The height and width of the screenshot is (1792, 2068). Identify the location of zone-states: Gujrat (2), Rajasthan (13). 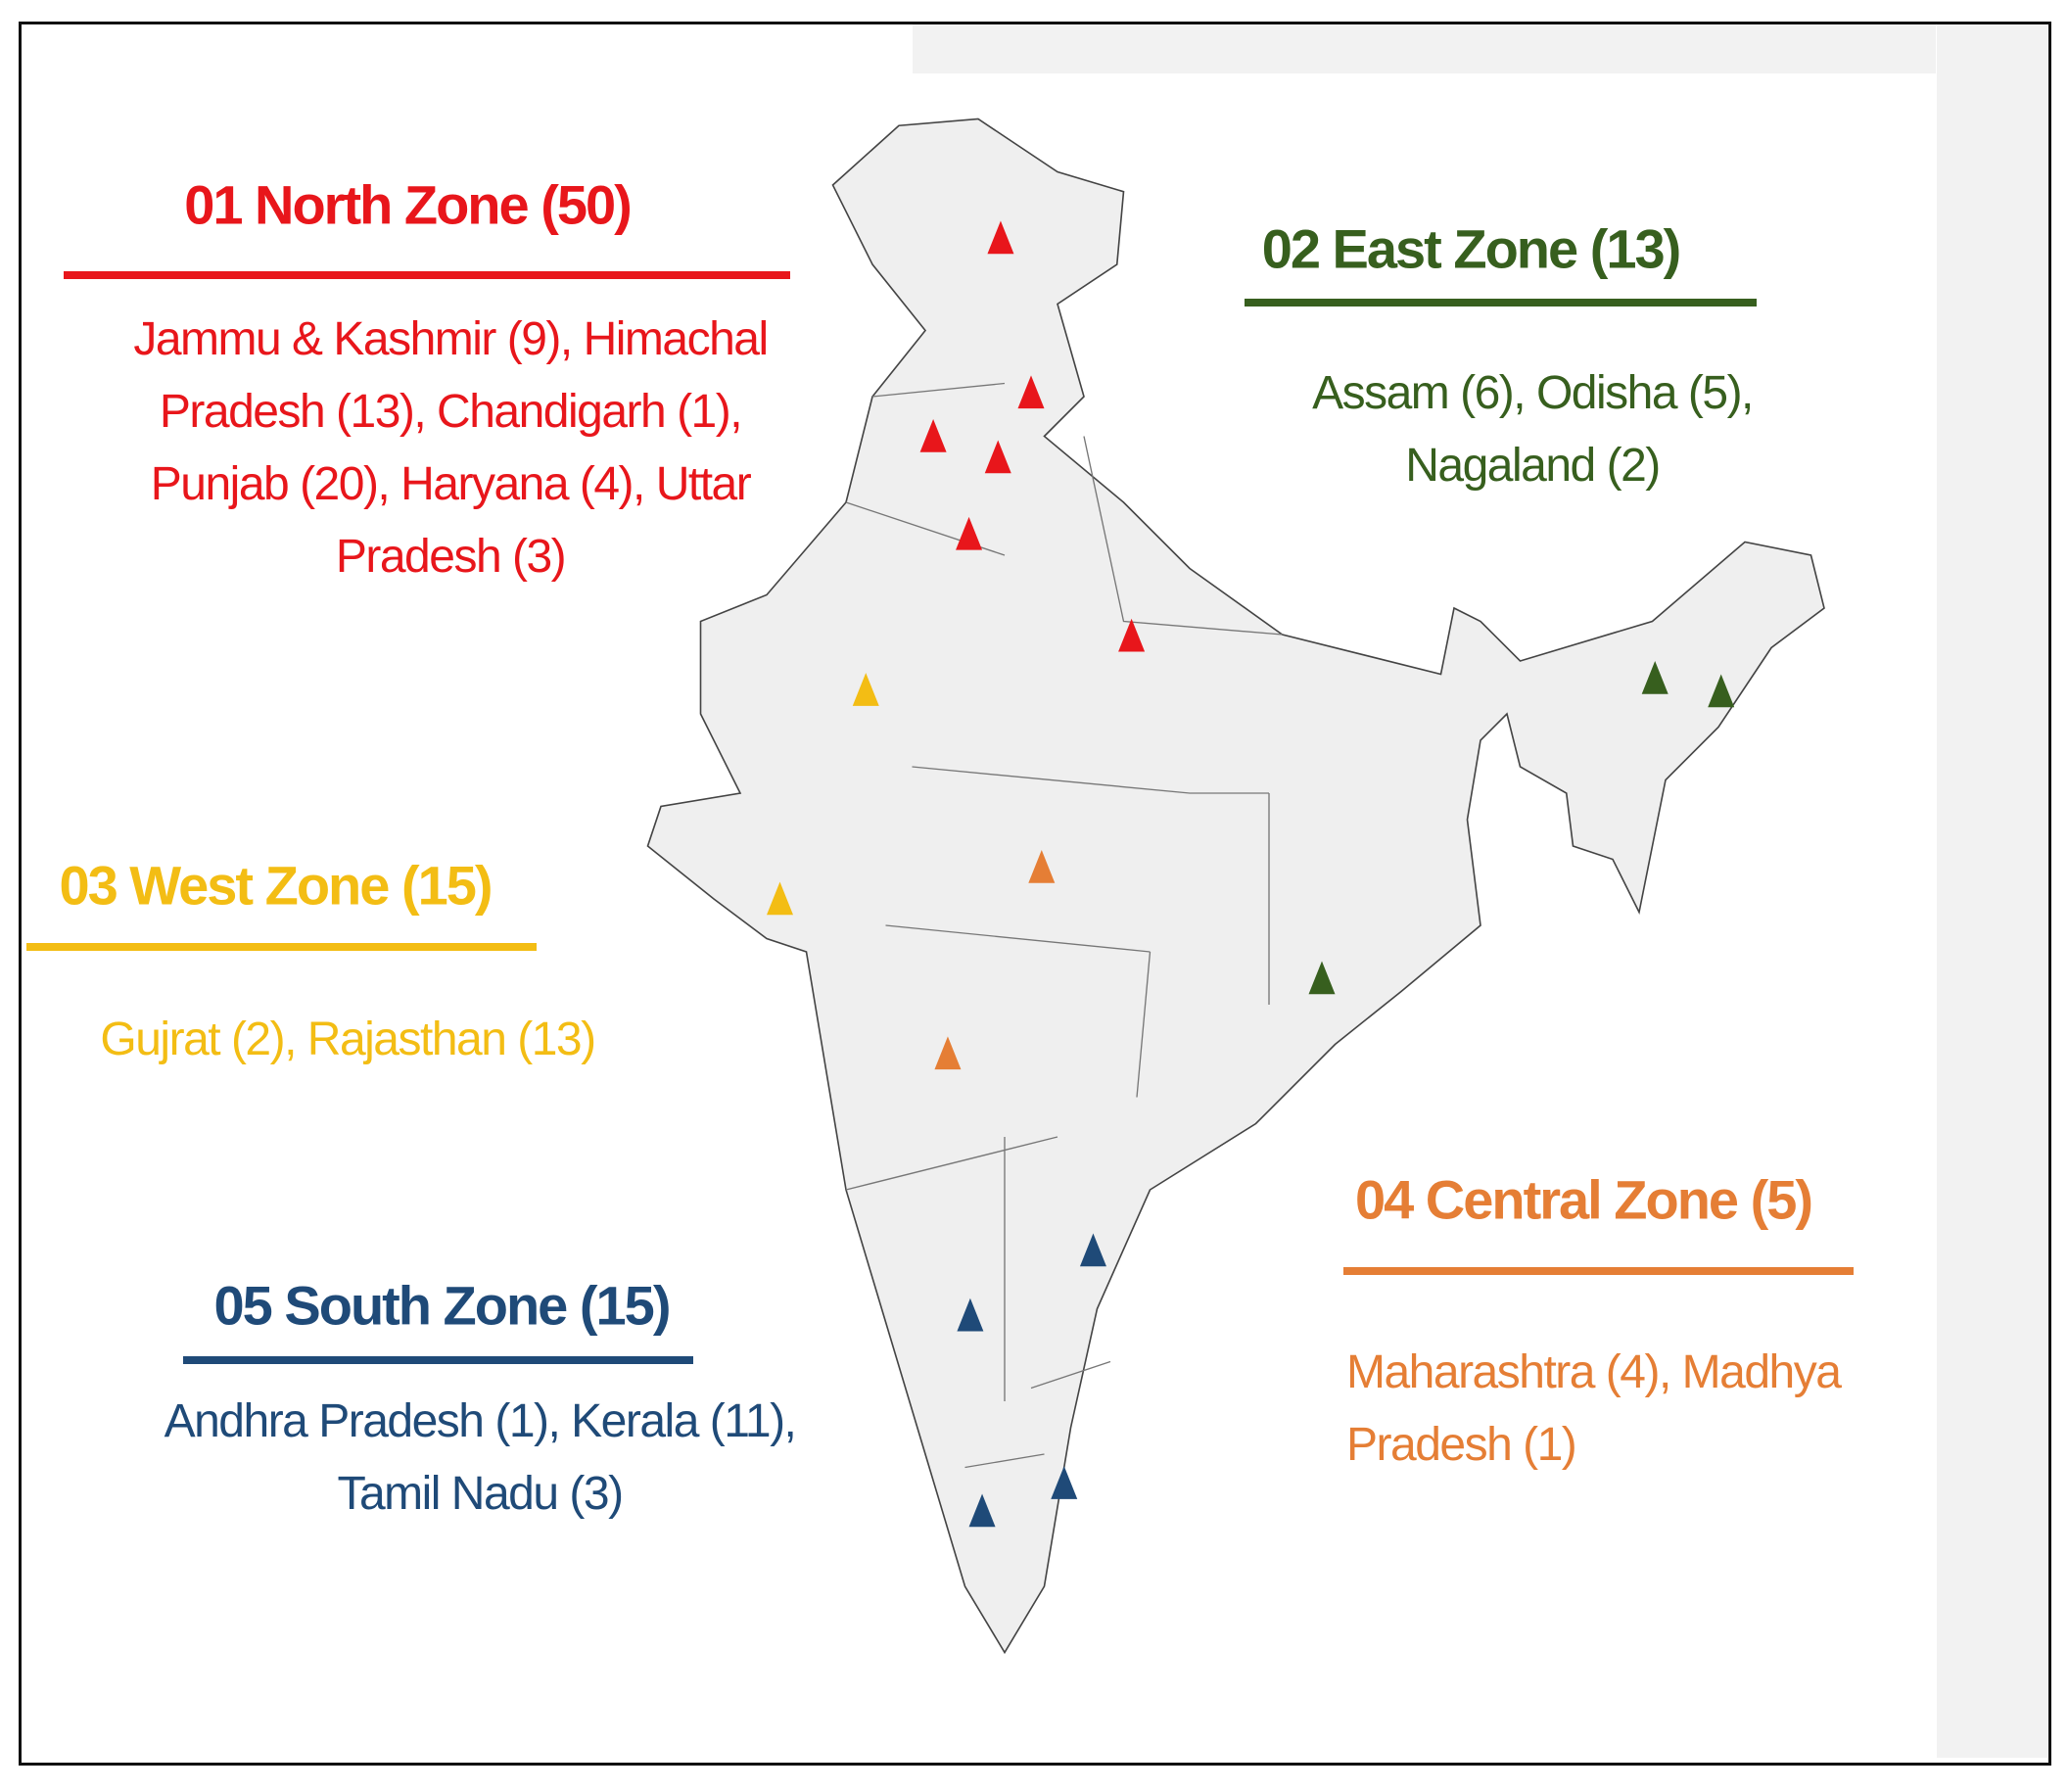
(348, 1039).